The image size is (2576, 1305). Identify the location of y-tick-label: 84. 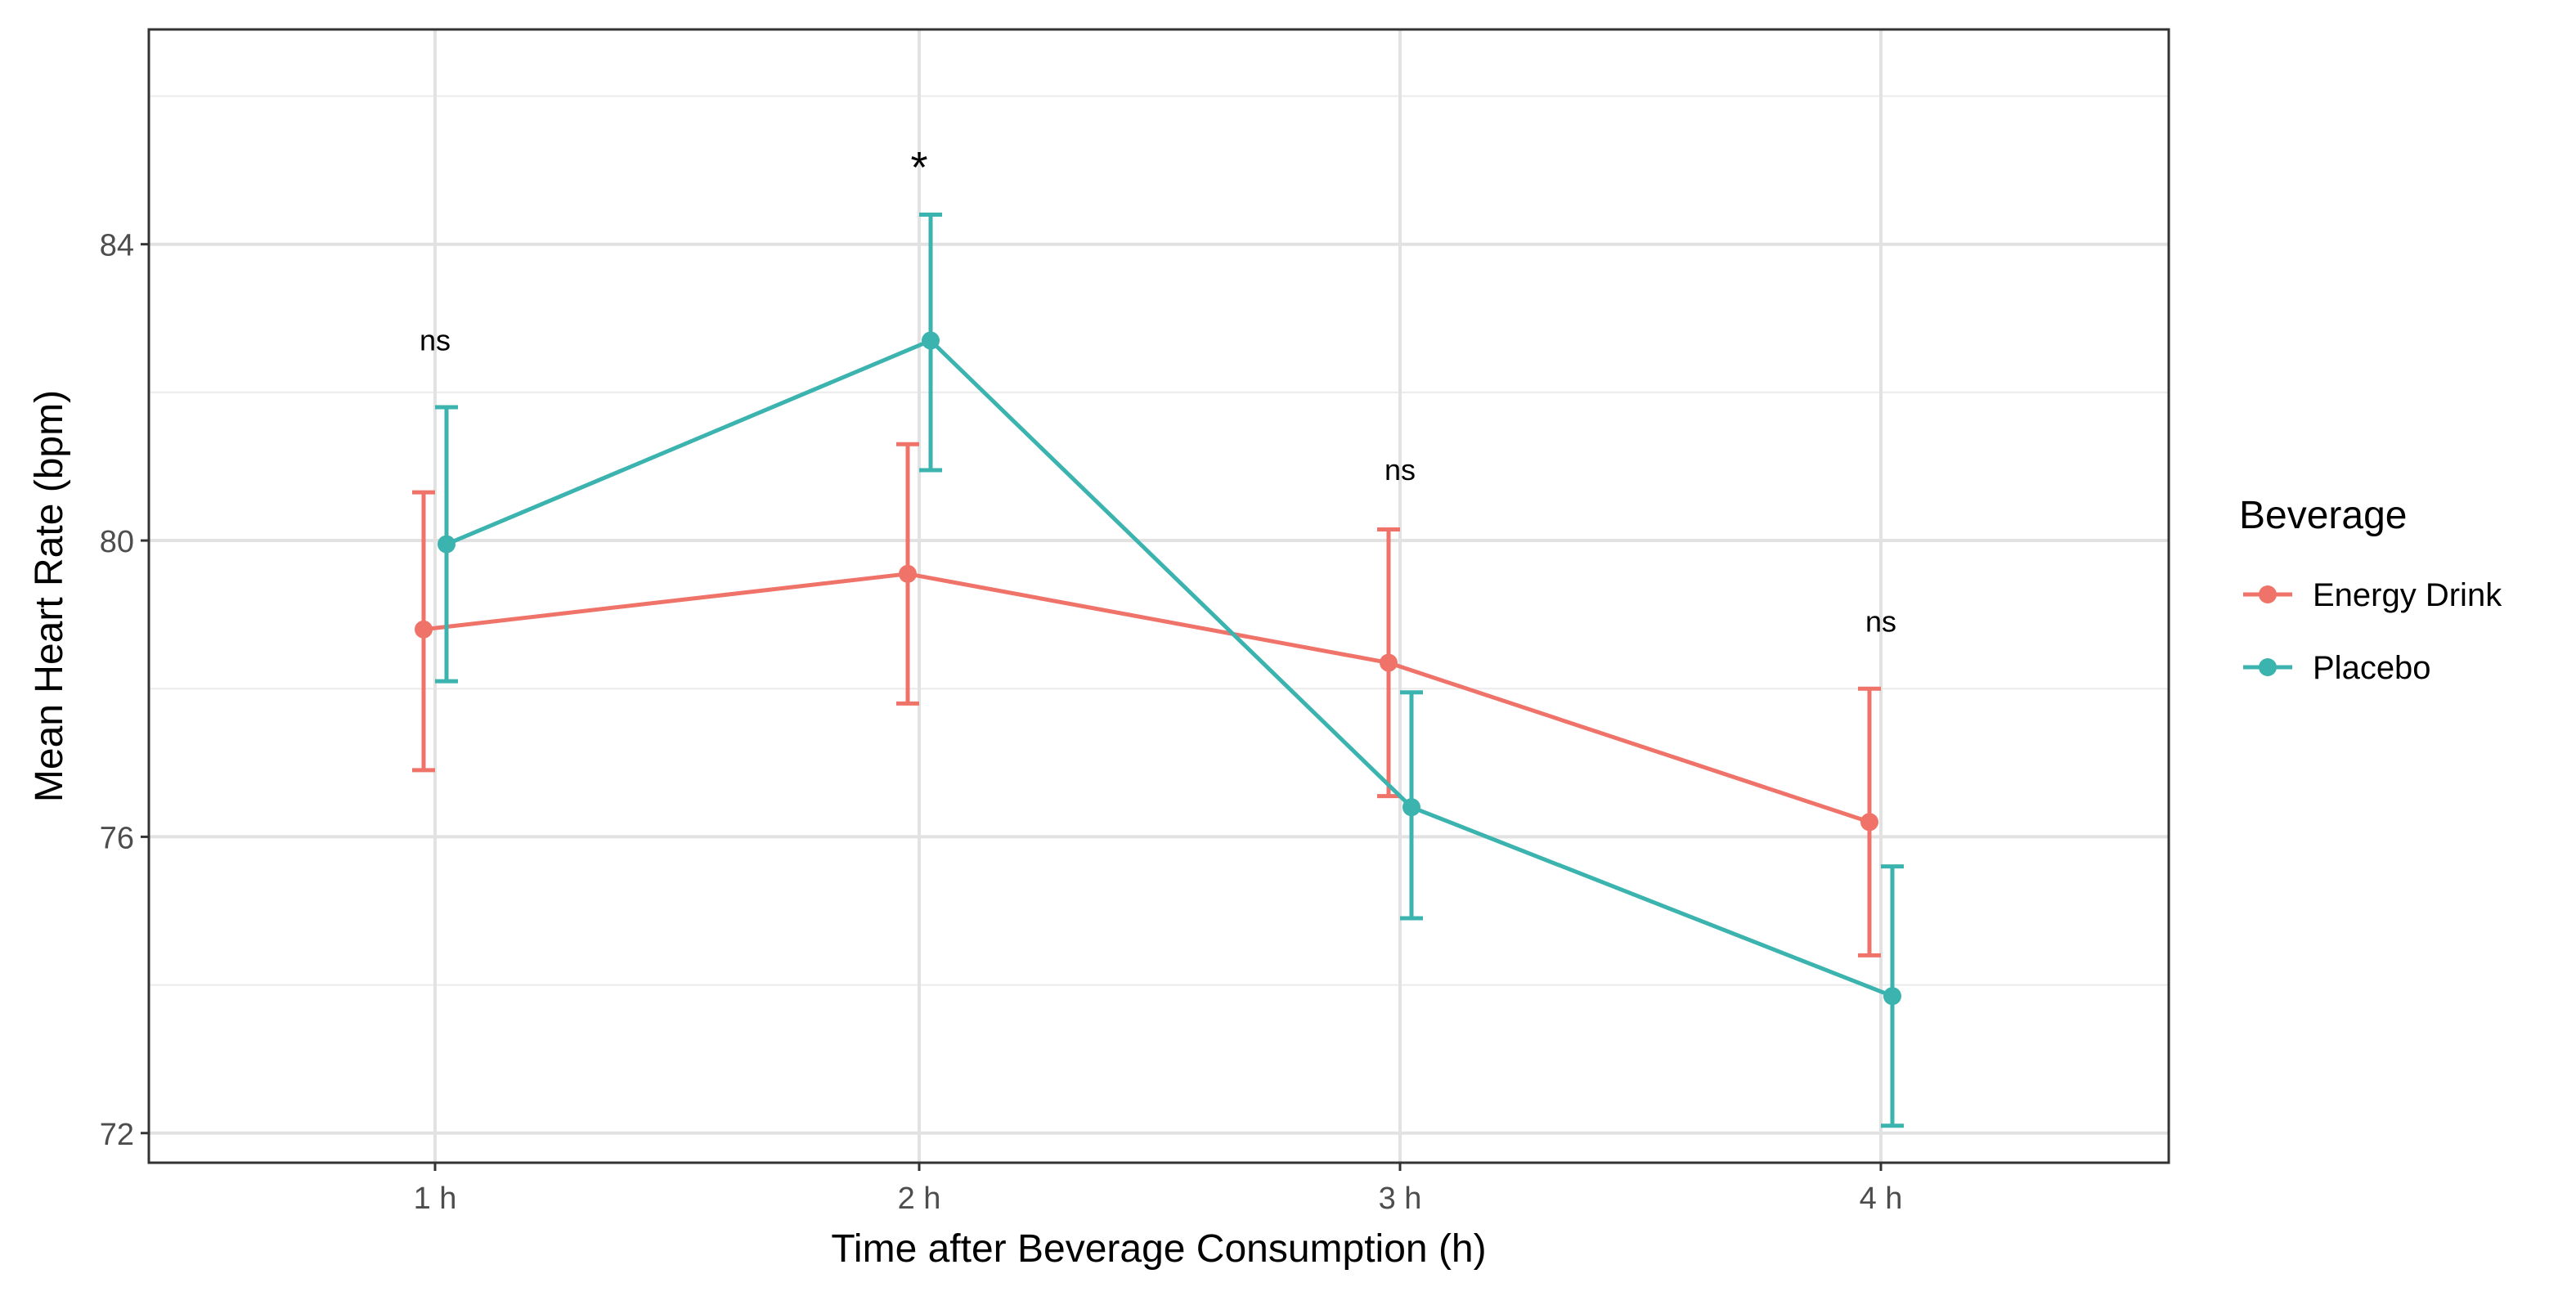
(117, 246).